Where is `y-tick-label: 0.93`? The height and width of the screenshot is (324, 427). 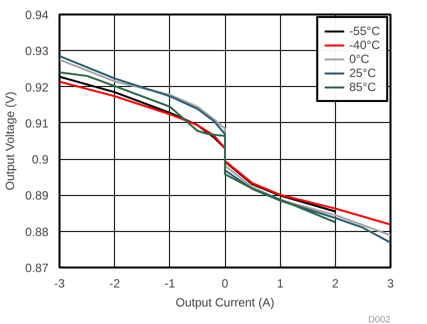 y-tick-label: 0.93 is located at coordinates (37, 51).